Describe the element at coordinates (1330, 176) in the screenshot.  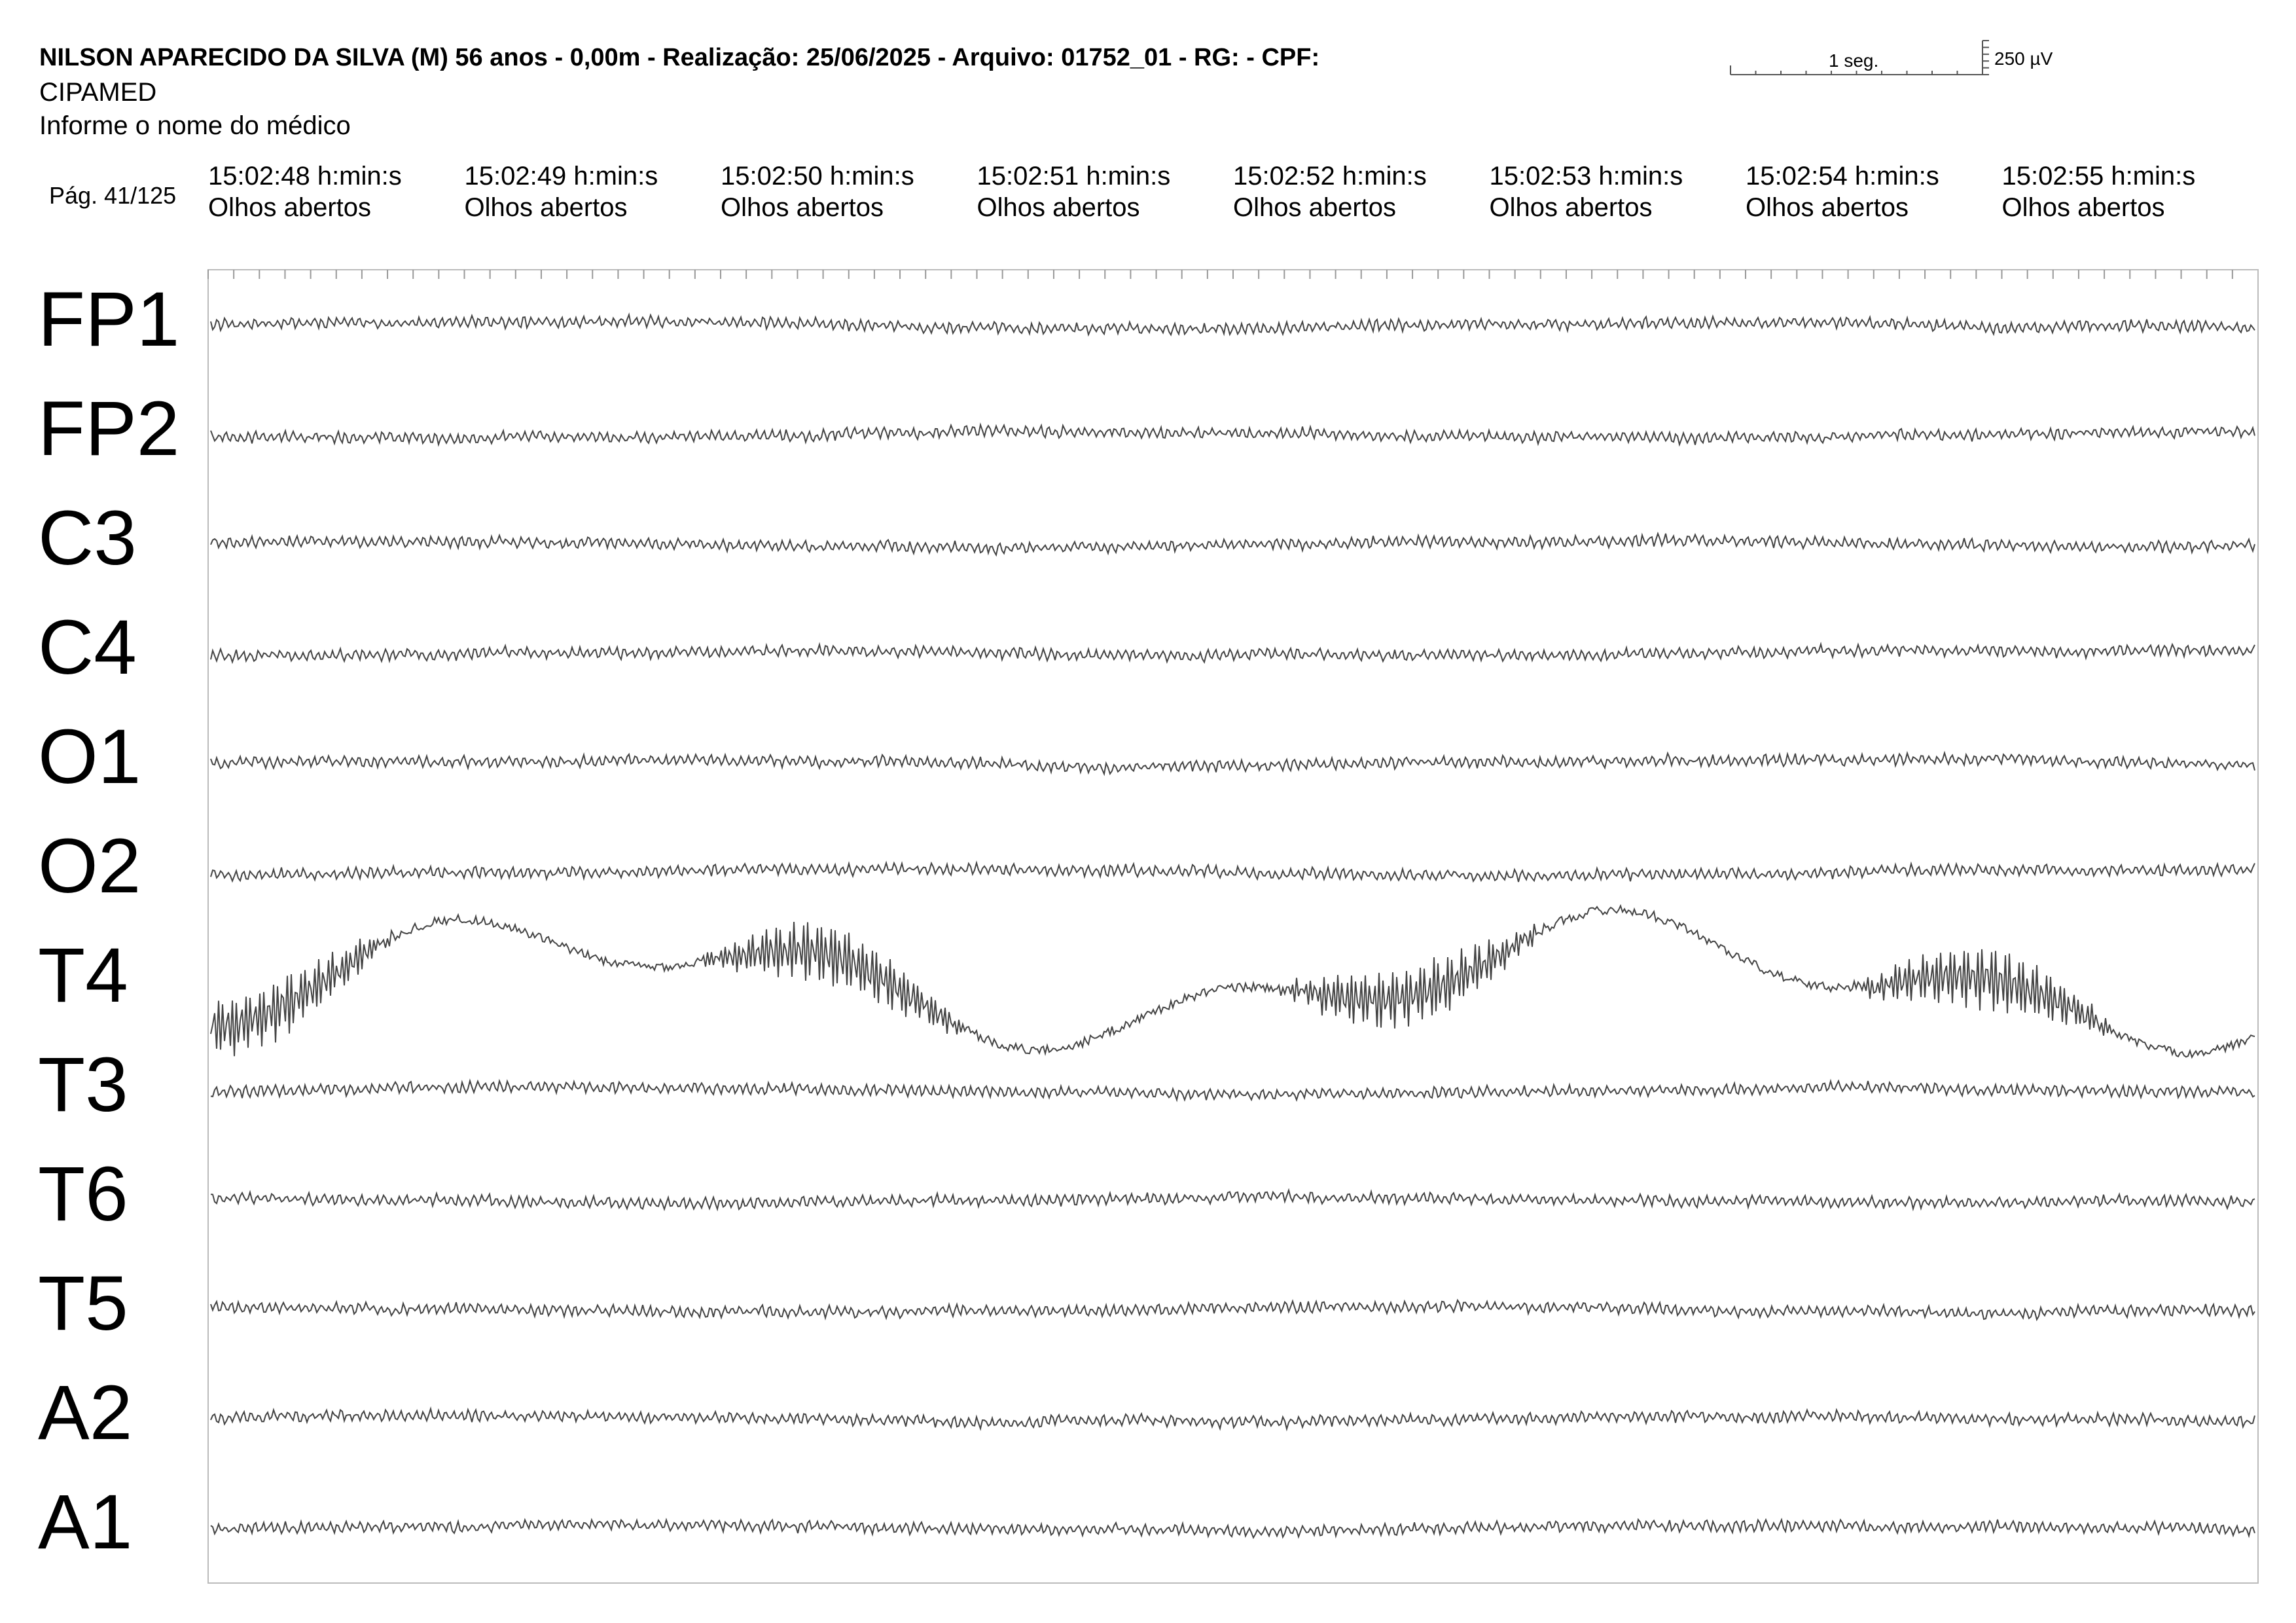
I see `epoch-time: 15:02:52 h:min:s` at that location.